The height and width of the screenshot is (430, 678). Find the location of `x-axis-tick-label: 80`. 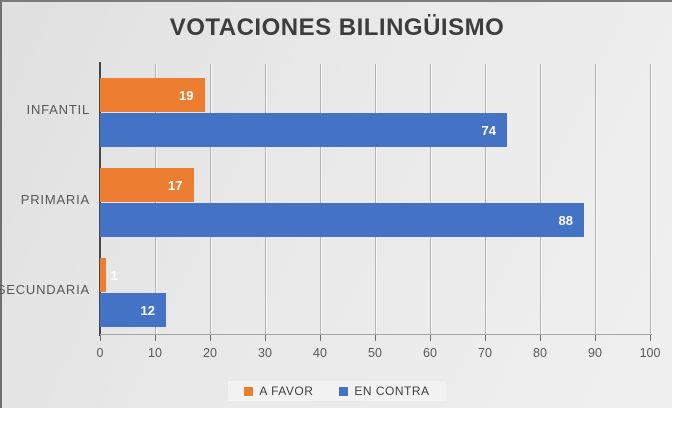

x-axis-tick-label: 80 is located at coordinates (540, 353).